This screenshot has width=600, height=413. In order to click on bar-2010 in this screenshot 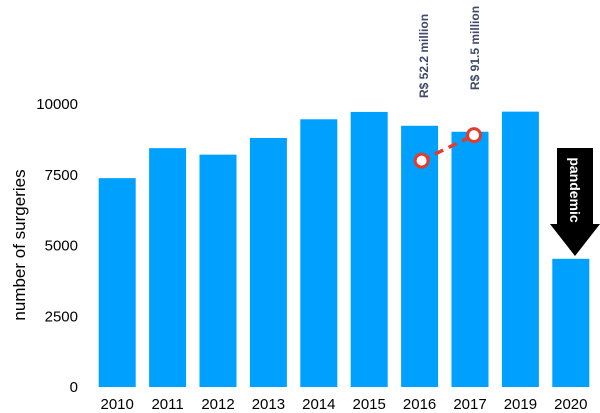, I will do `click(117, 282)`.